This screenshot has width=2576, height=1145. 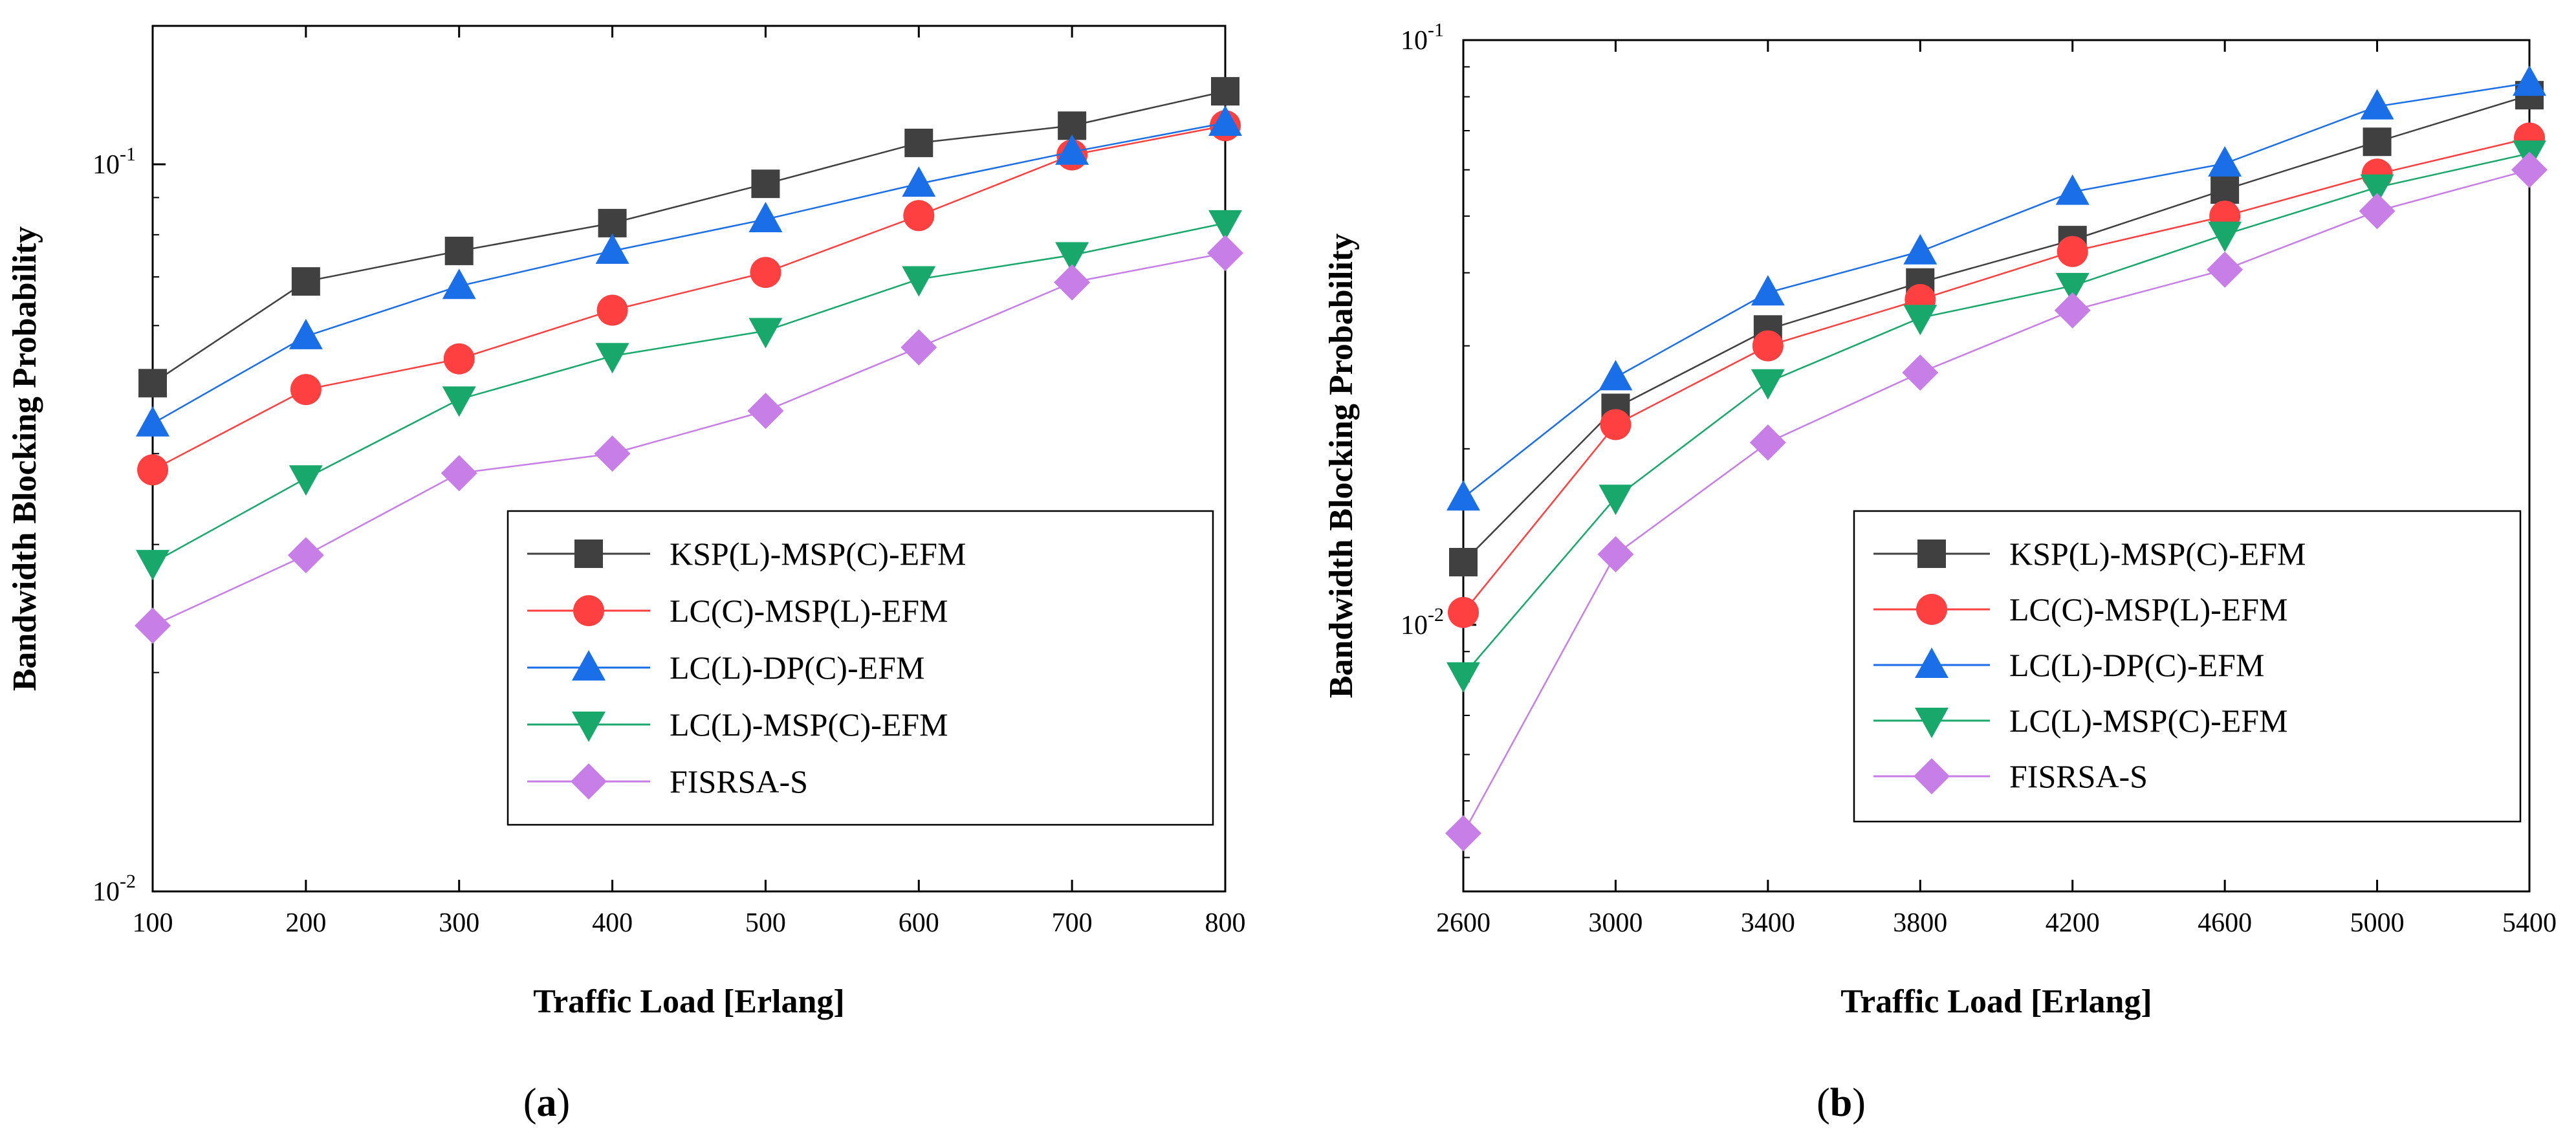 What do you see at coordinates (1996, 1002) in the screenshot?
I see `x-axis-title: Traffic Load [Erlang]` at bounding box center [1996, 1002].